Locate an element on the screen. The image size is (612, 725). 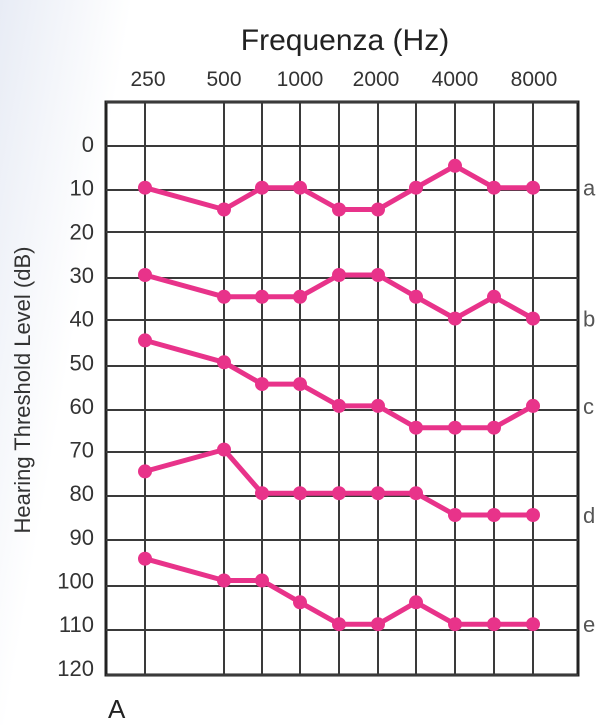
series-line-b is located at coordinates (339, 297).